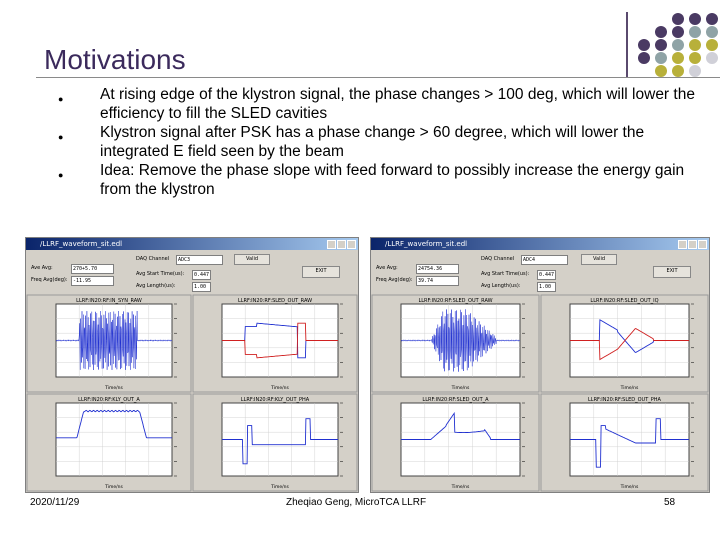  Describe the element at coordinates (670, 502) in the screenshot. I see `footer-page-number: 58` at that location.